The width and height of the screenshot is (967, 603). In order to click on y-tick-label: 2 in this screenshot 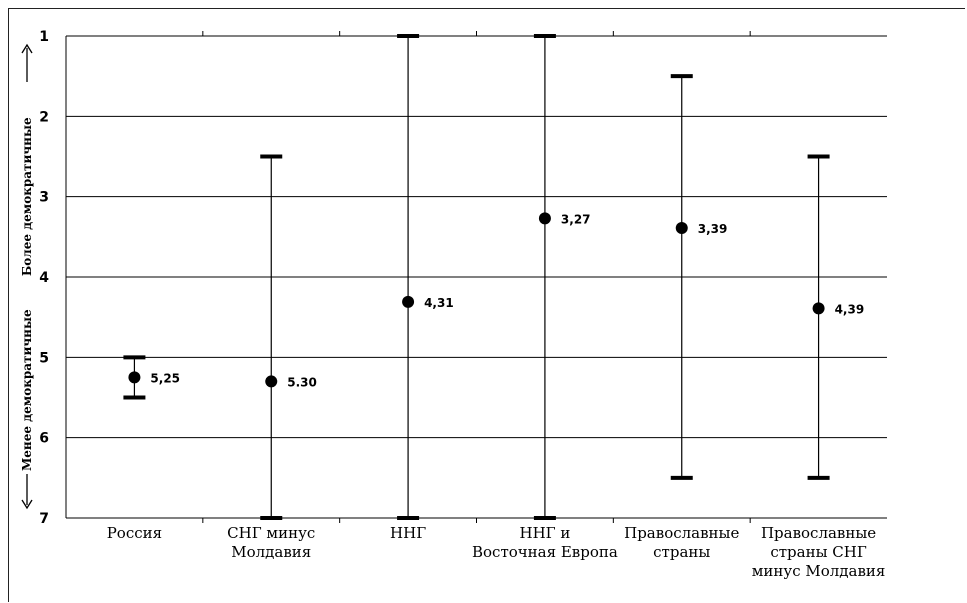, I will do `click(44, 117)`.